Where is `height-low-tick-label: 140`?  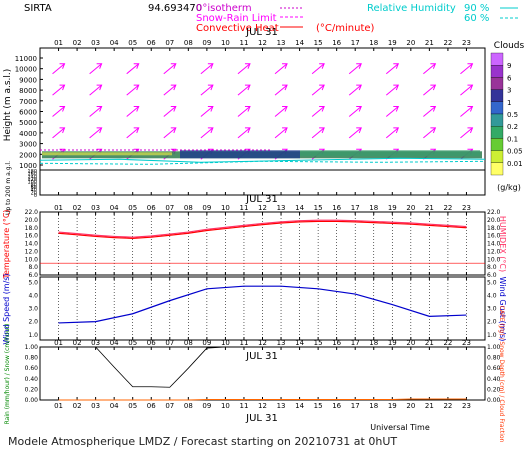 height-low-tick-label: 140 is located at coordinates (32, 177).